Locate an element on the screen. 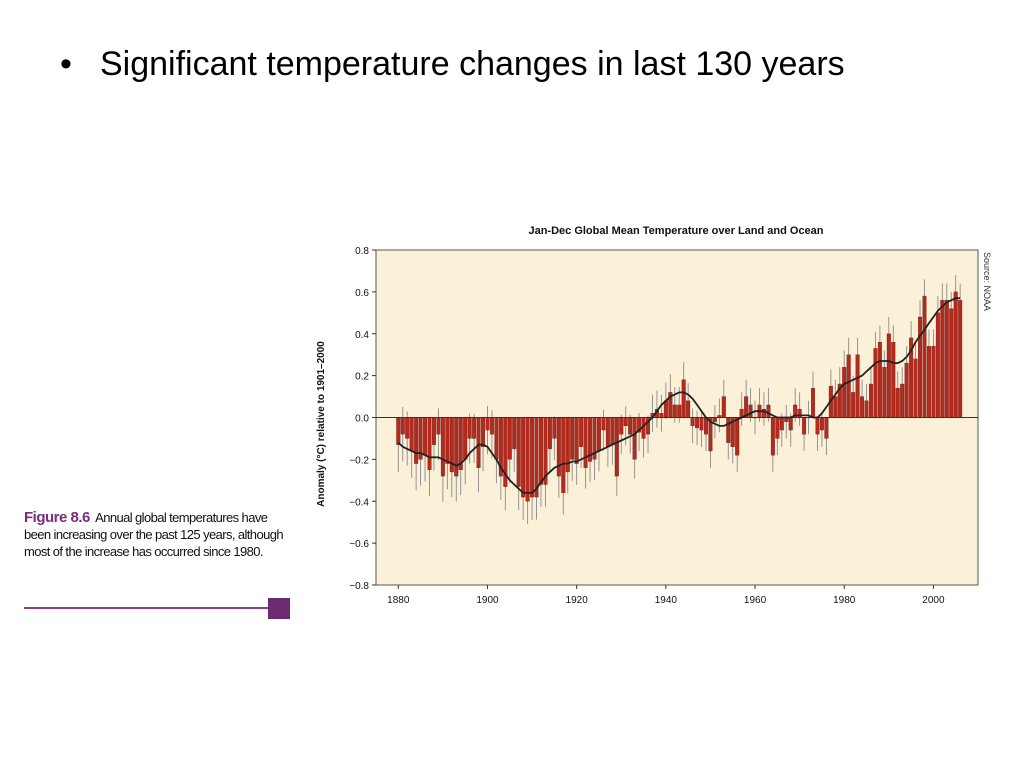 This screenshot has height=768, width=1024. x-tick-label: 1980 is located at coordinates (844, 600).